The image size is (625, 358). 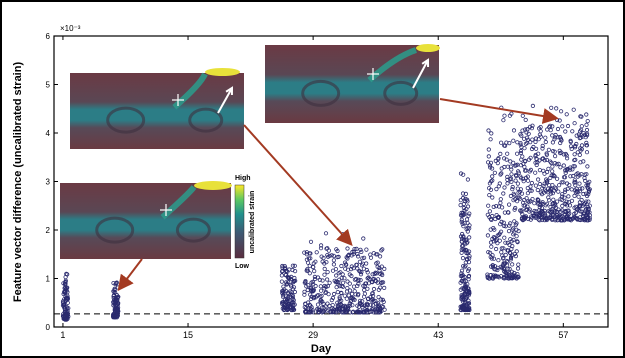 What do you see at coordinates (48, 133) in the screenshot?
I see `y-tick-label-4: 4` at bounding box center [48, 133].